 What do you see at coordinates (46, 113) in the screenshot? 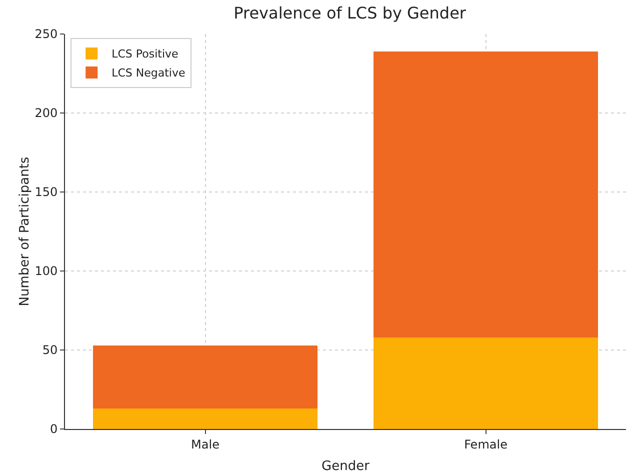
I see `y-tick-label: 200` at bounding box center [46, 113].